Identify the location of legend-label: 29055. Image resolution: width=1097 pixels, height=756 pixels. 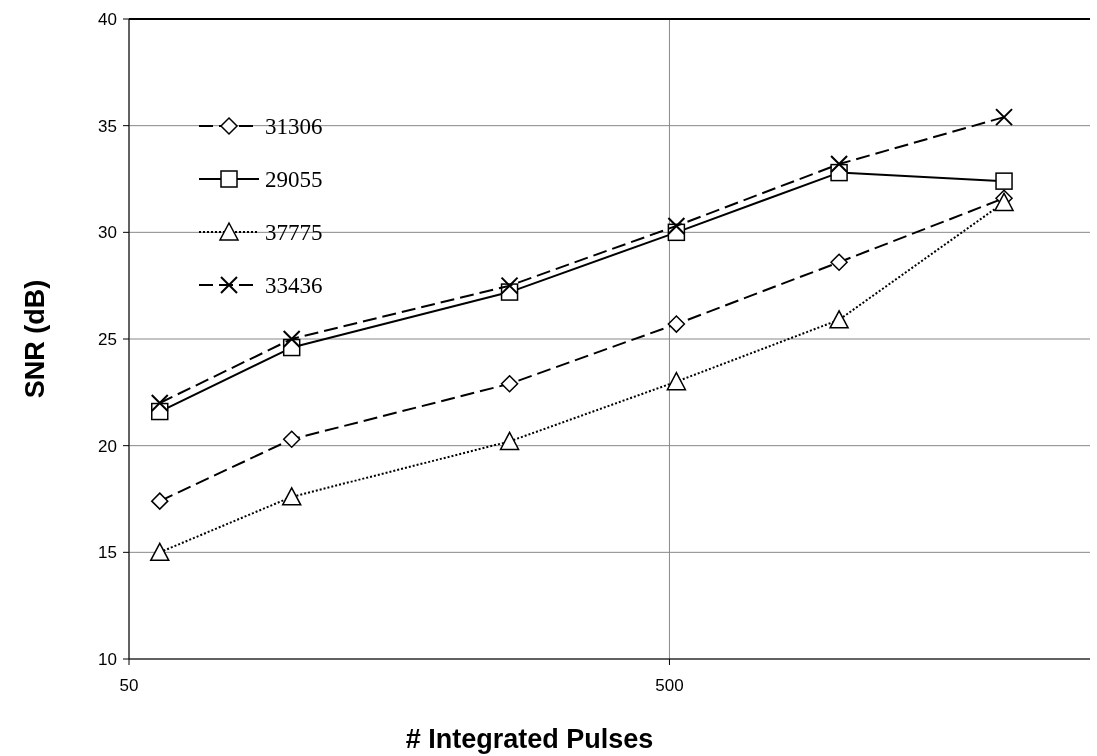
(294, 180).